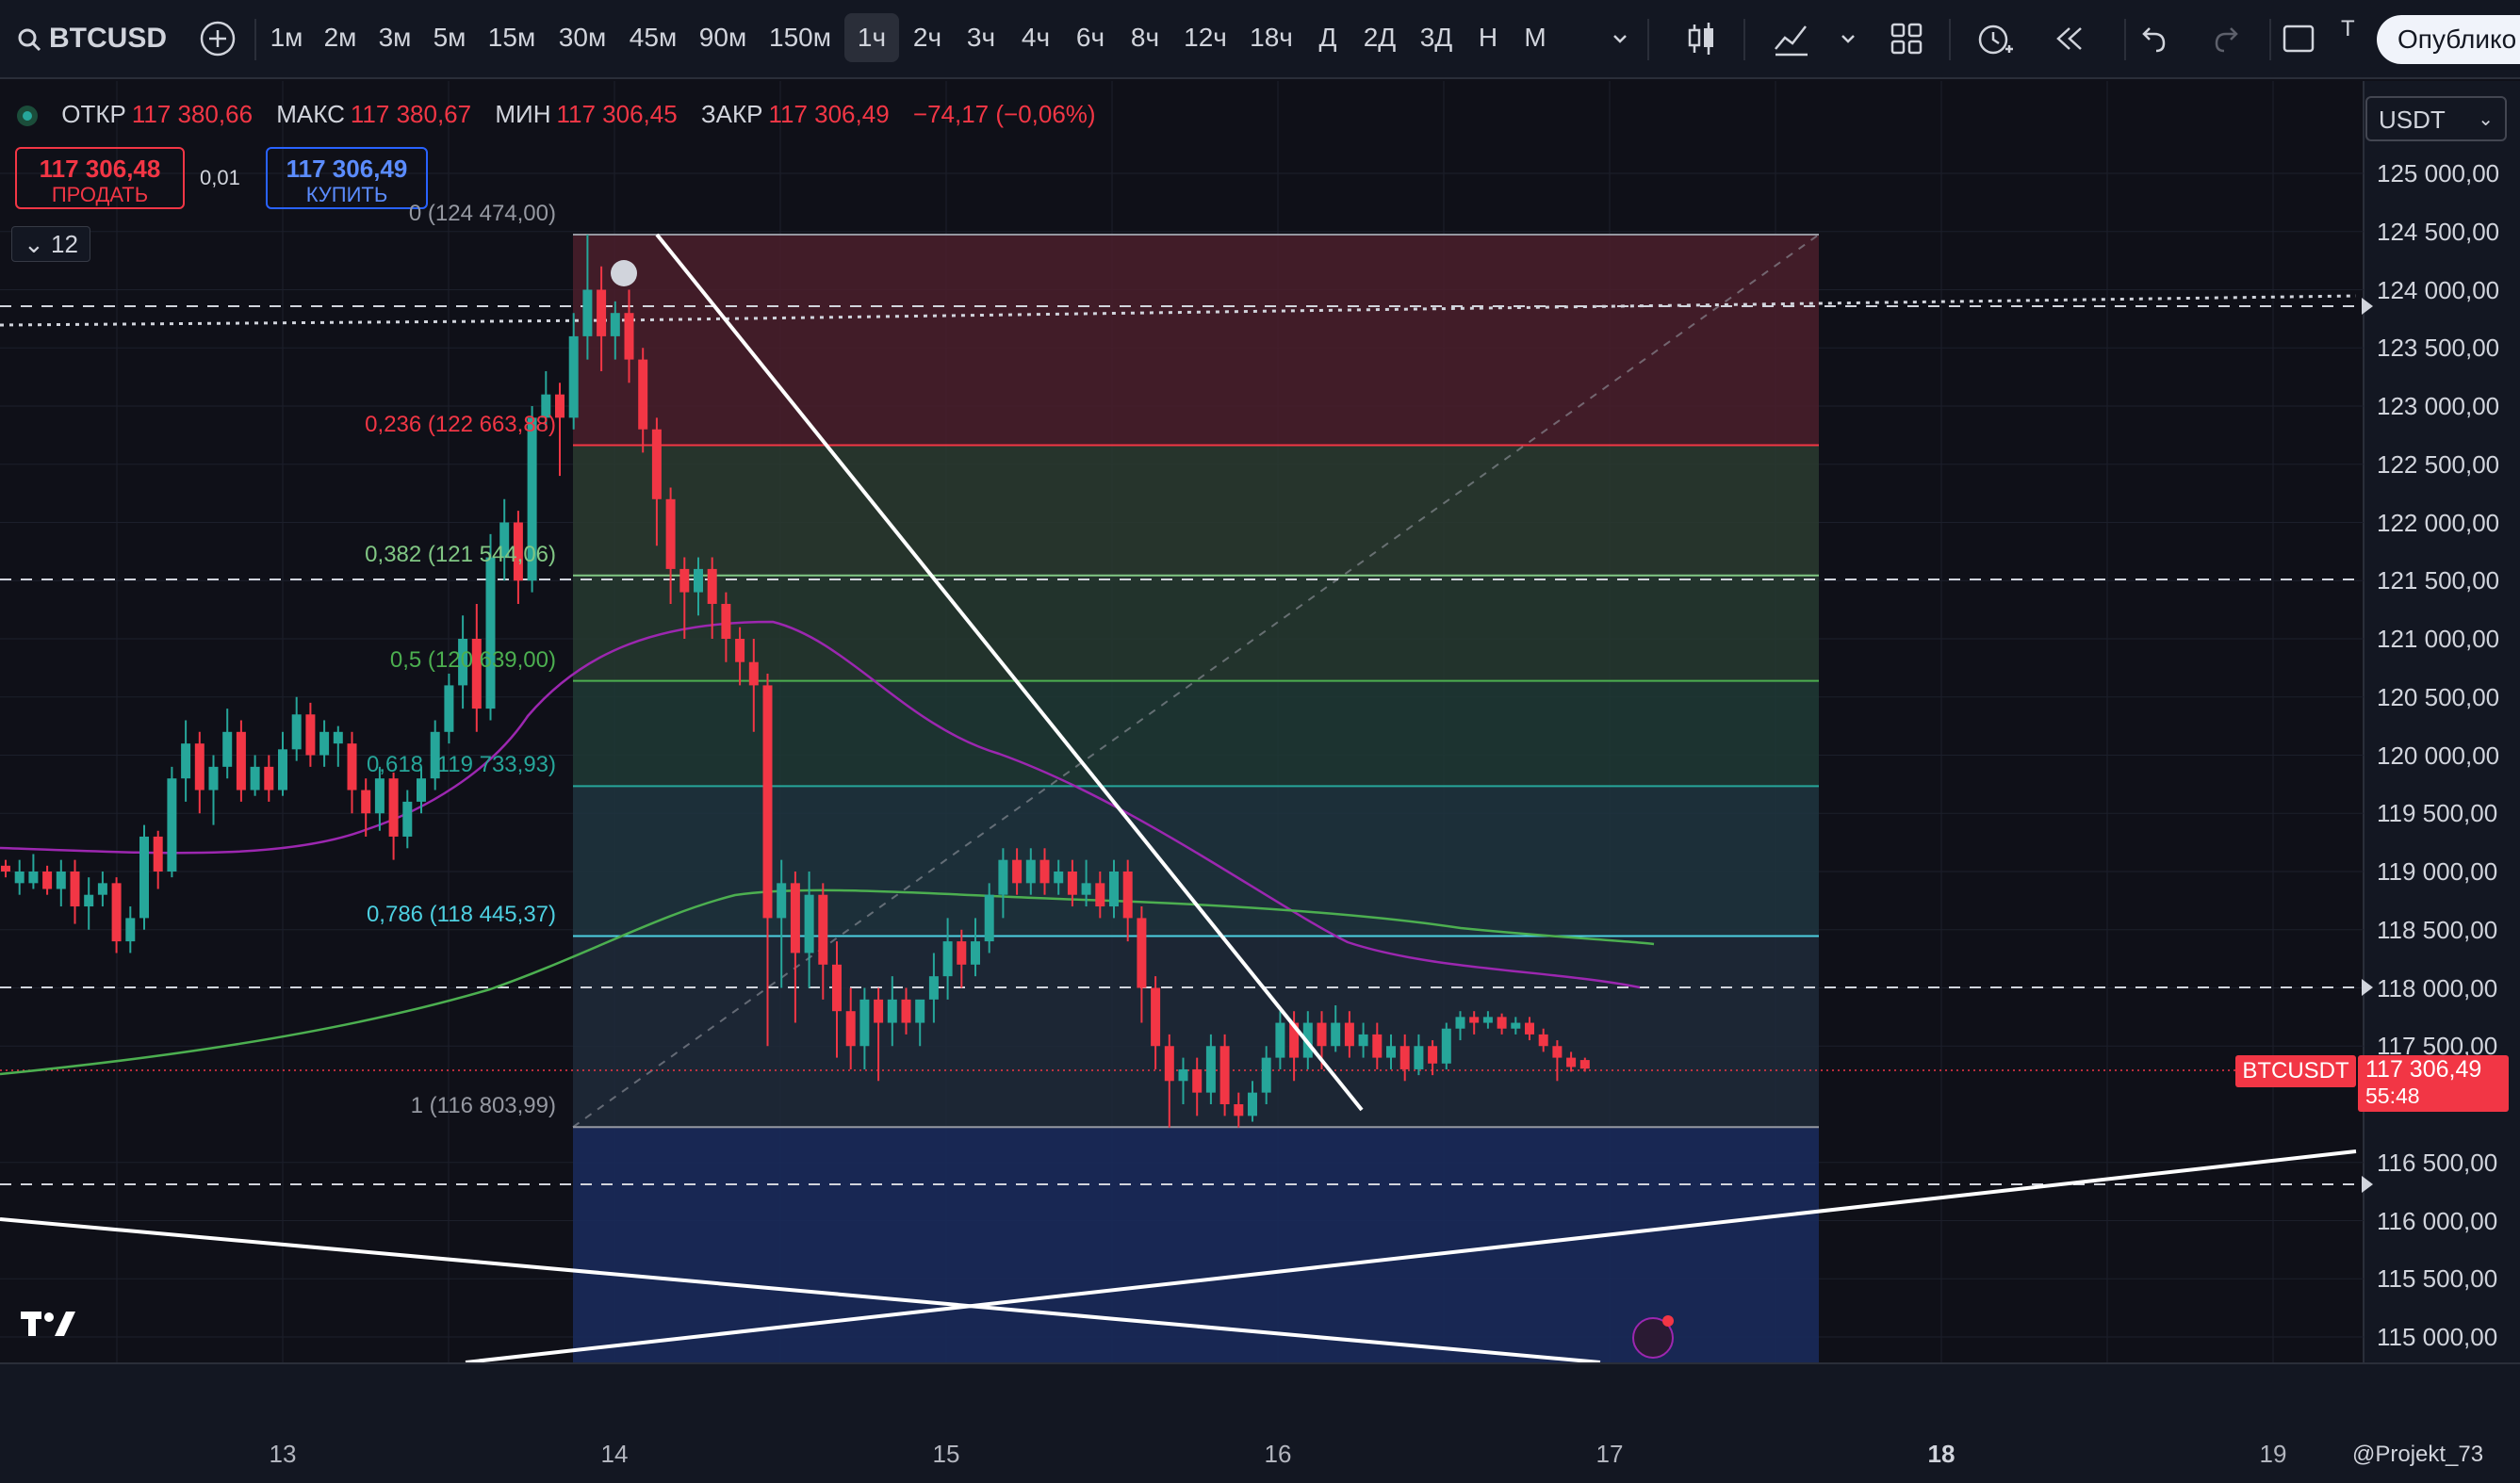 The height and width of the screenshot is (1483, 2520). What do you see at coordinates (2348, 28) in the screenshot?
I see `truncated-label: Т` at bounding box center [2348, 28].